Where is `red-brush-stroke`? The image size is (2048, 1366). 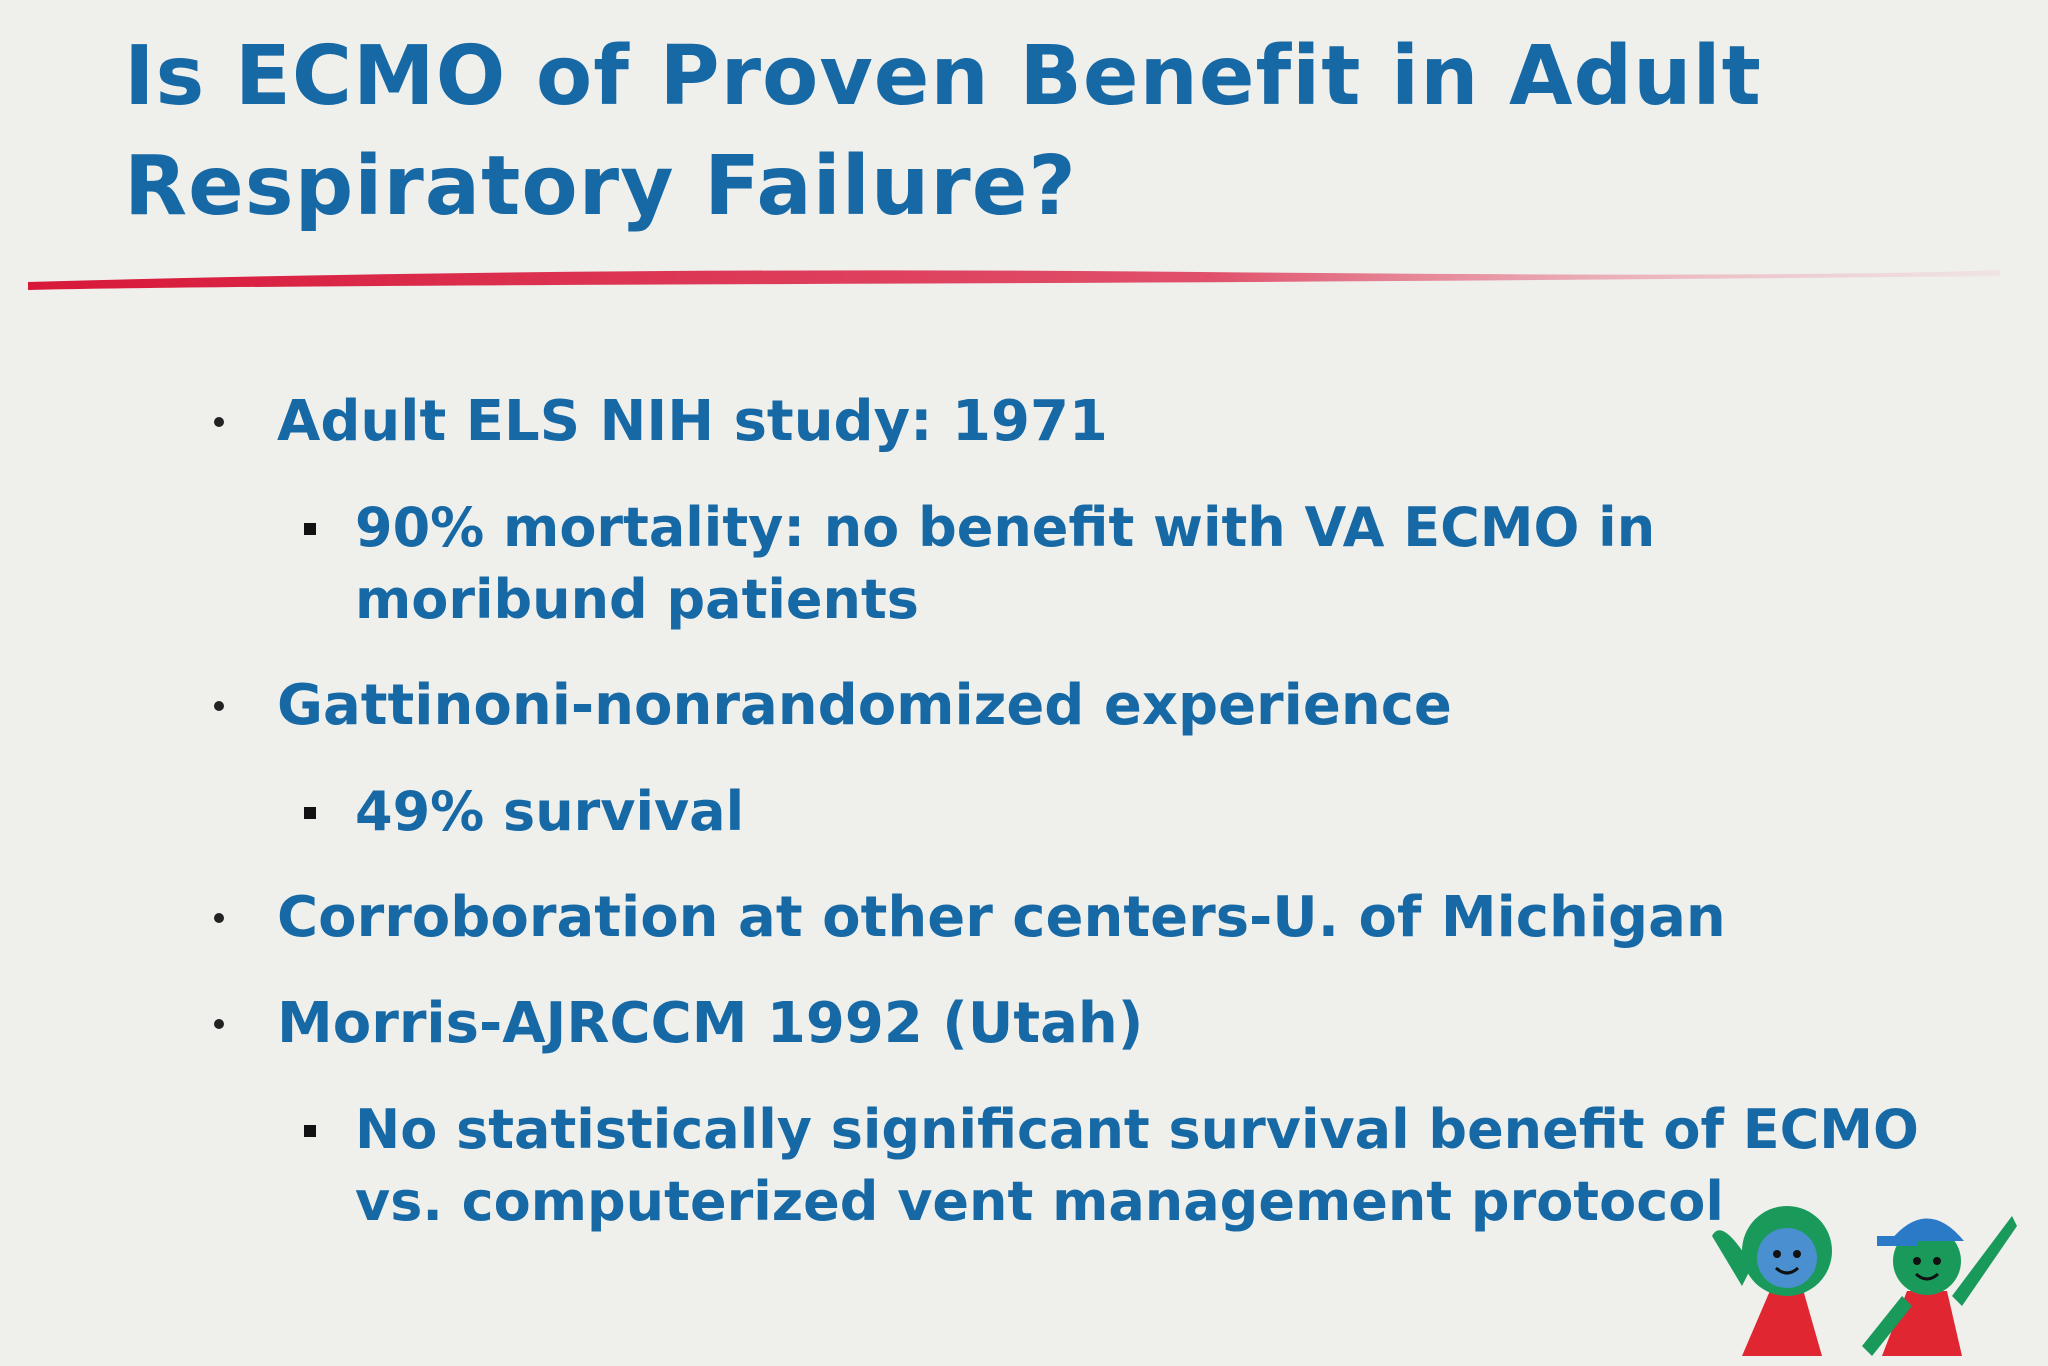 red-brush-stroke is located at coordinates (1014, 280).